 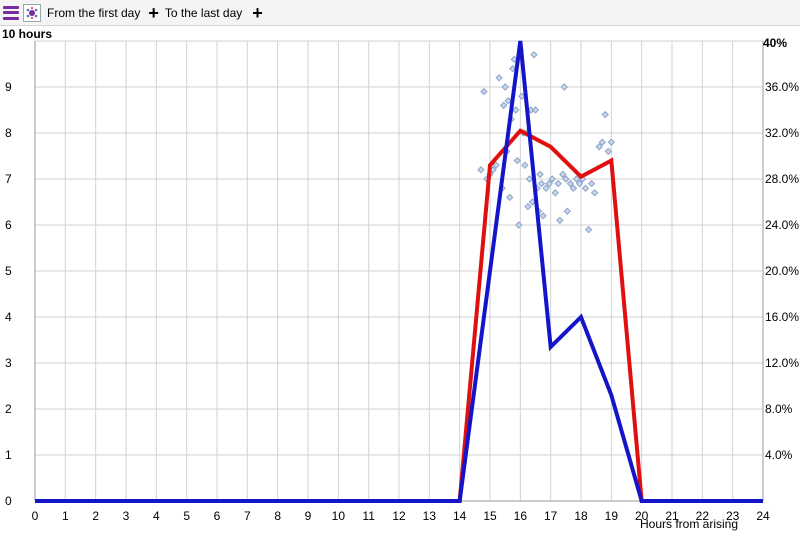 What do you see at coordinates (94, 12) in the screenshot?
I see `from-first-day-label: From the first day` at bounding box center [94, 12].